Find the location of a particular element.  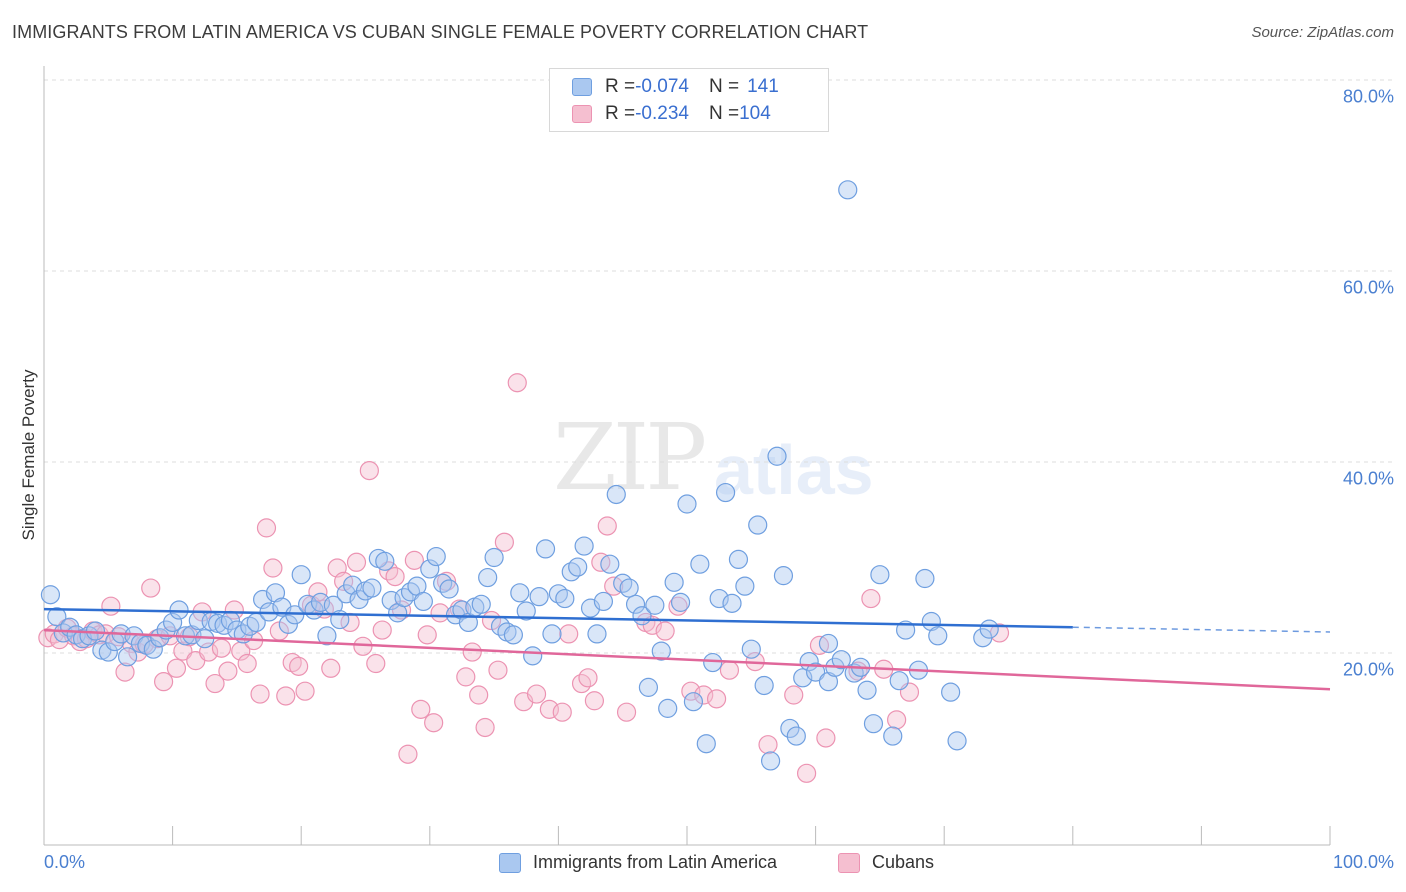

n-value: 141 is located at coordinates (763, 86).